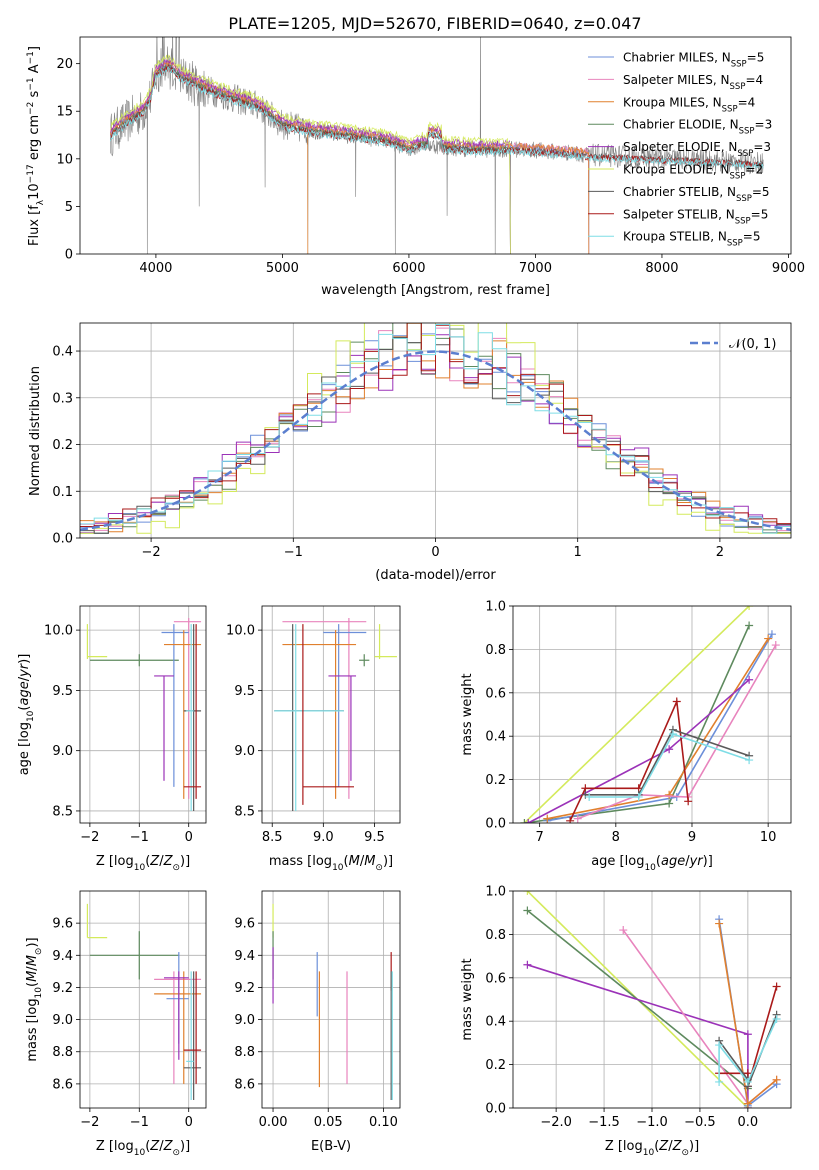 The width and height of the screenshot is (819, 1170). I want to click on mass_vs_ebv-ytick-label: 8.8, so click(244, 1052).